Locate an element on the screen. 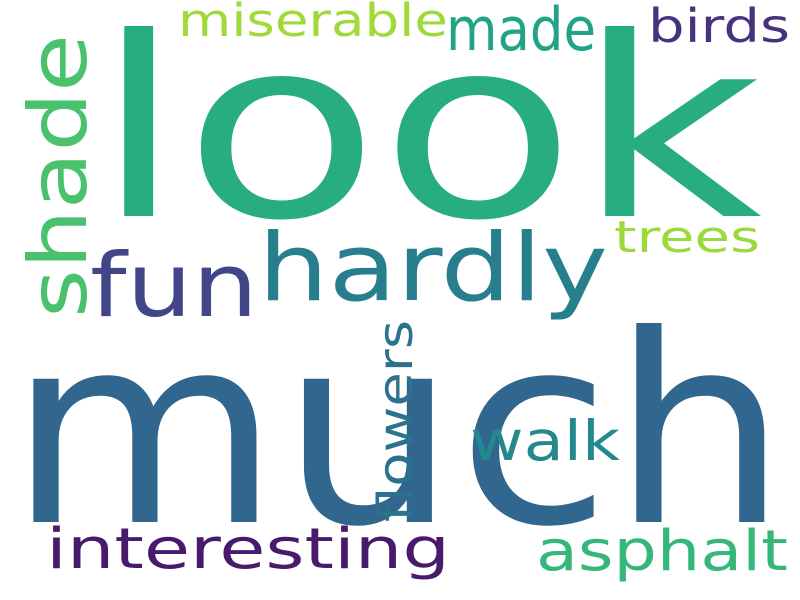 The height and width of the screenshot is (600, 800). word-shade: shade is located at coordinates (58, 176).